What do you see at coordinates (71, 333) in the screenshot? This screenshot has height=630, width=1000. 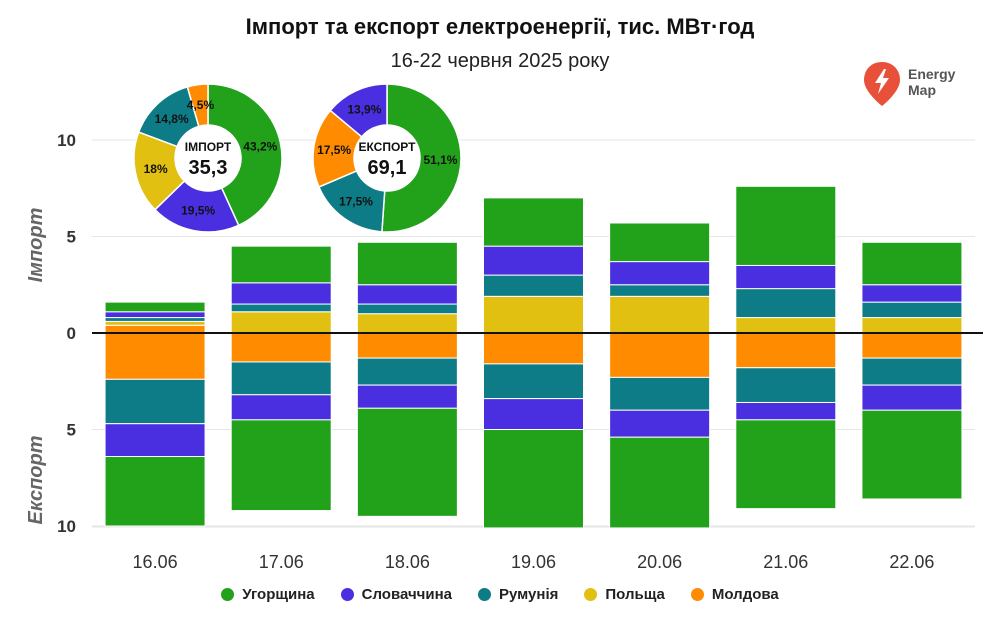 I see `y-tick-label: 0` at bounding box center [71, 333].